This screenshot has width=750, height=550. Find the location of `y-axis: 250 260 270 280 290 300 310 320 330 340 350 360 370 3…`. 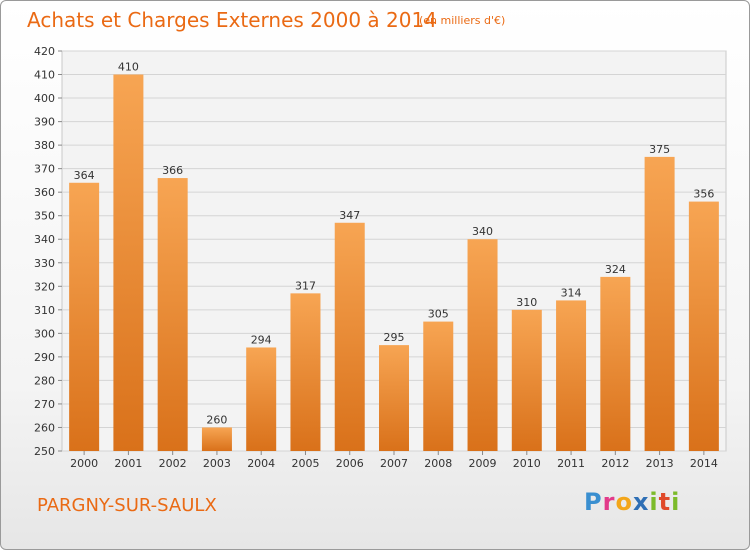

y-axis: 250 260 270 280 290 300 310 320 330 340 350 360 370 3… is located at coordinates (48, 251).